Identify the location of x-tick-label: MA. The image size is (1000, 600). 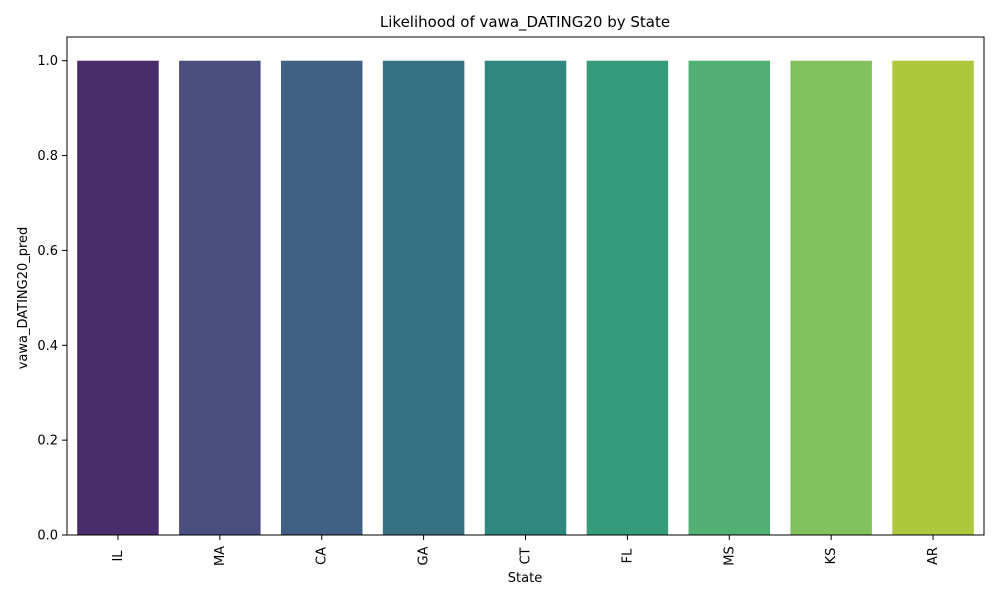
(220, 556).